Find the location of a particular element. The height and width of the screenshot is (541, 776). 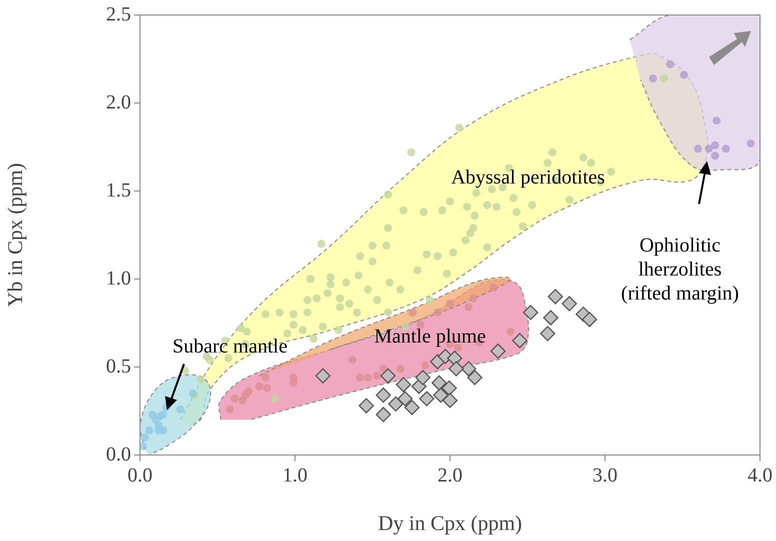

y-tick-label: 0.5 is located at coordinates (118, 366).